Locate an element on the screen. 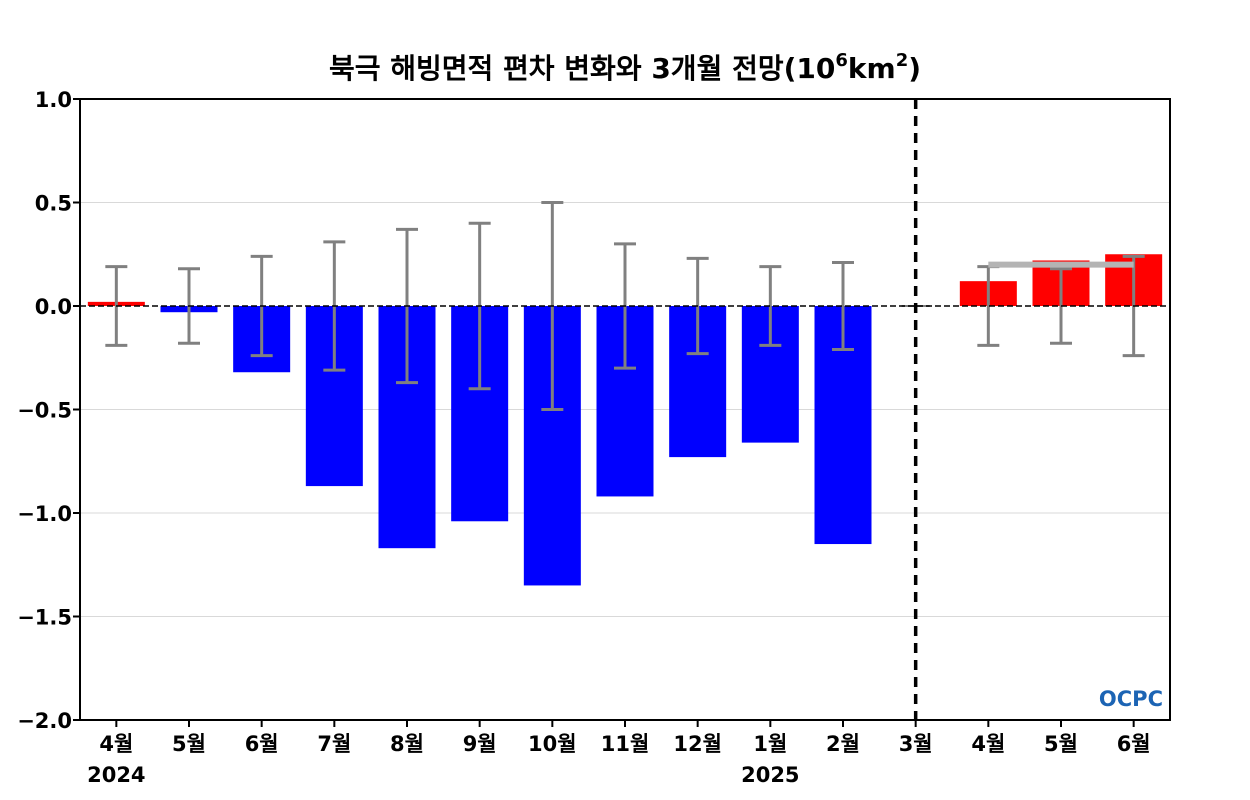  x-tick-label: 3월 is located at coordinates (916, 744).